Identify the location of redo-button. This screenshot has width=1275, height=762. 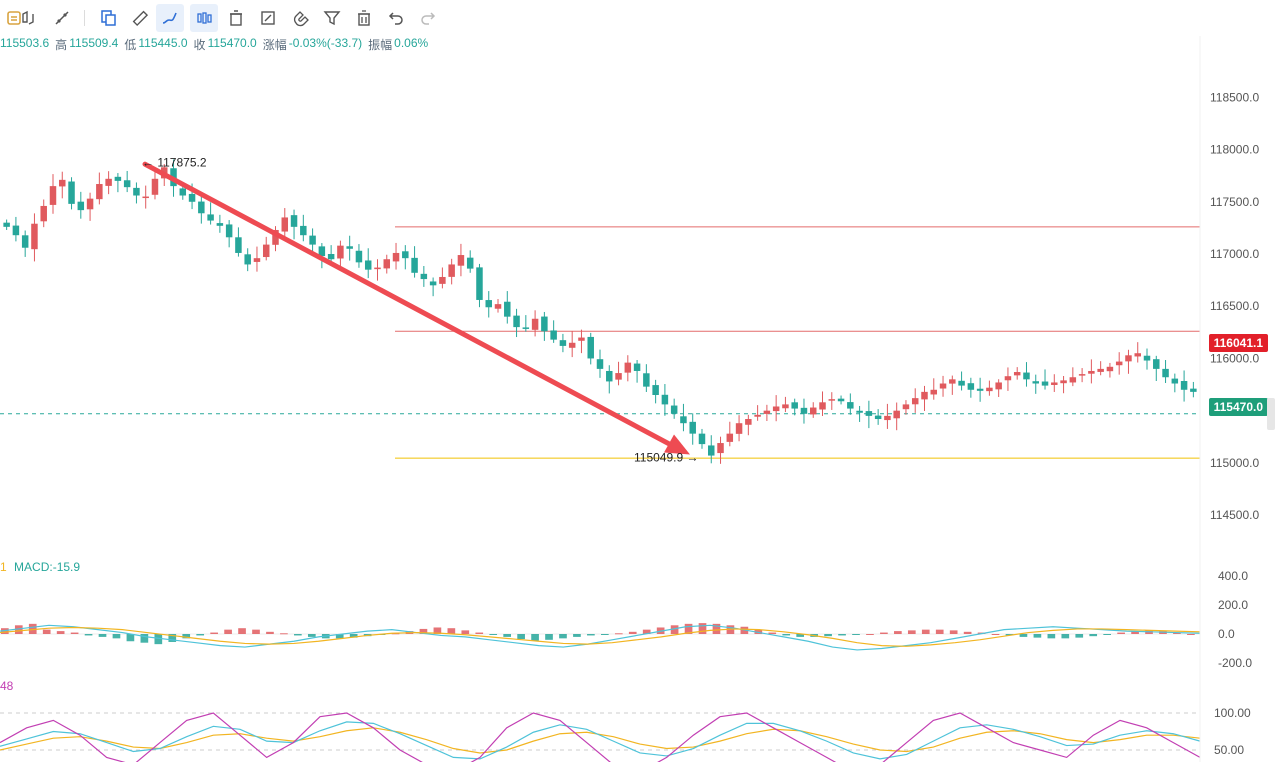
(428, 18).